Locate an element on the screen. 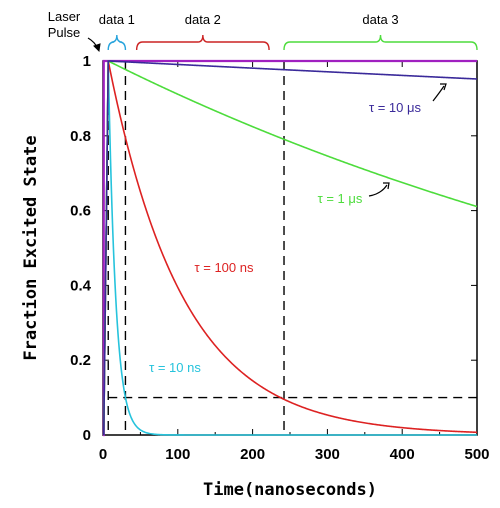  x-tick-label: 0 is located at coordinates (103, 454).